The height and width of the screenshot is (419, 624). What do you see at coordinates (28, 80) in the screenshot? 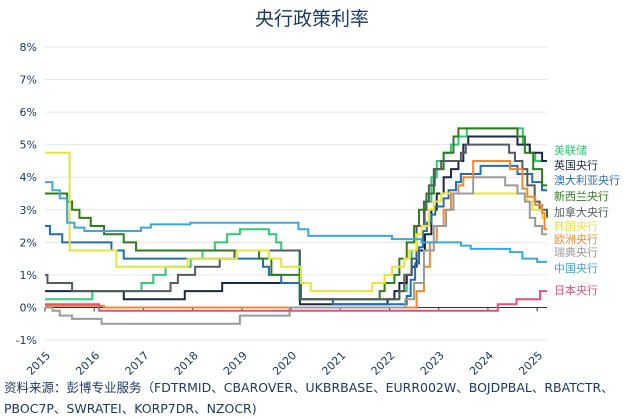
I see `y-tick-label: 7%` at bounding box center [28, 80].